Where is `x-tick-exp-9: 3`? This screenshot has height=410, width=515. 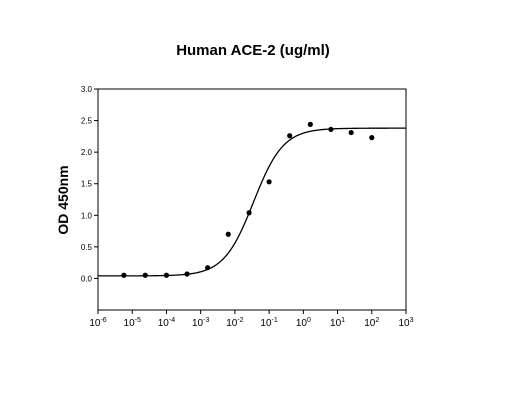 x-tick-exp-9: 3 is located at coordinates (412, 320).